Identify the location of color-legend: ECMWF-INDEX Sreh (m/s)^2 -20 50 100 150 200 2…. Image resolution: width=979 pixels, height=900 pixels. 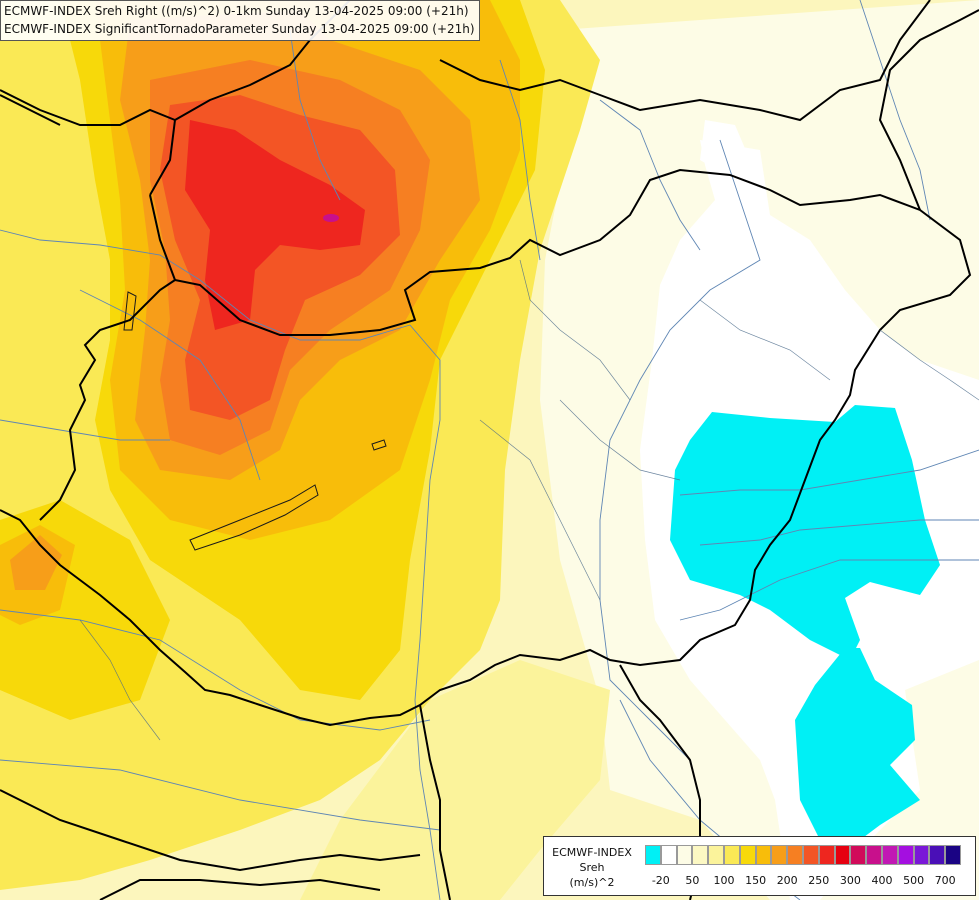
(759, 866).